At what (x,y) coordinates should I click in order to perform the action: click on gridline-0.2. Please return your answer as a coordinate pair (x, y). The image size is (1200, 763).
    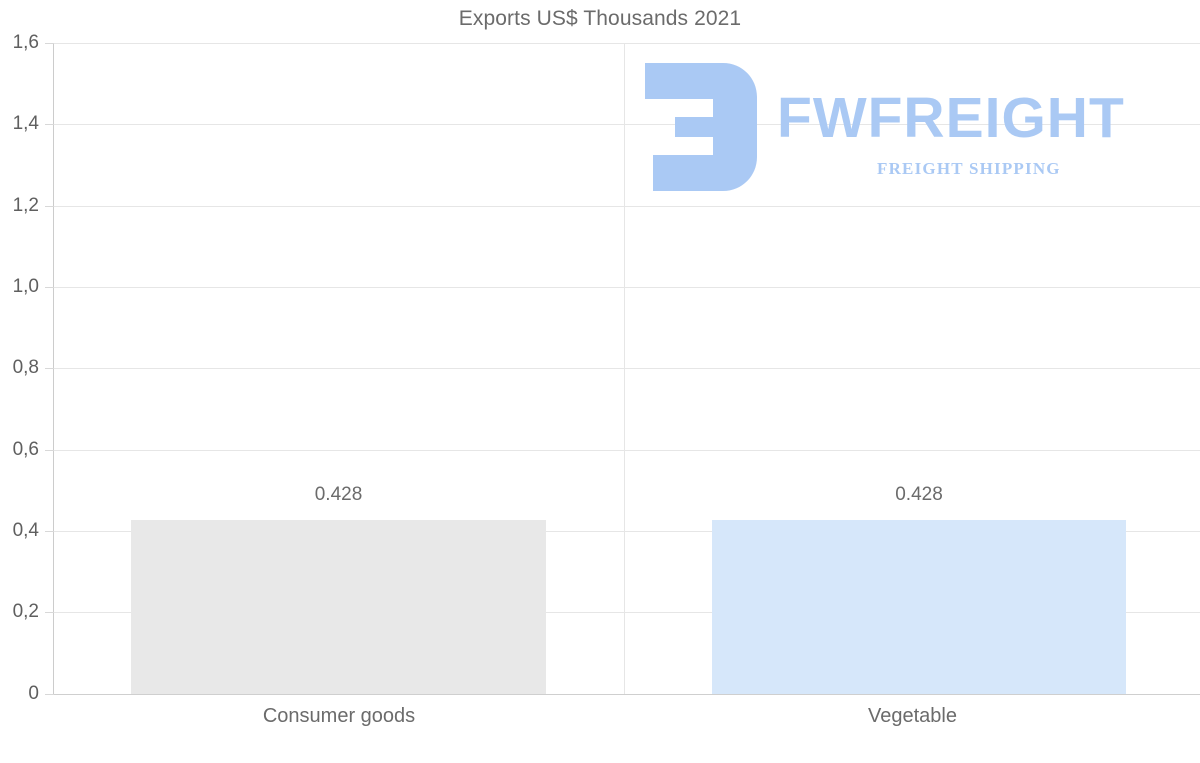
    Looking at the image, I should click on (627, 612).